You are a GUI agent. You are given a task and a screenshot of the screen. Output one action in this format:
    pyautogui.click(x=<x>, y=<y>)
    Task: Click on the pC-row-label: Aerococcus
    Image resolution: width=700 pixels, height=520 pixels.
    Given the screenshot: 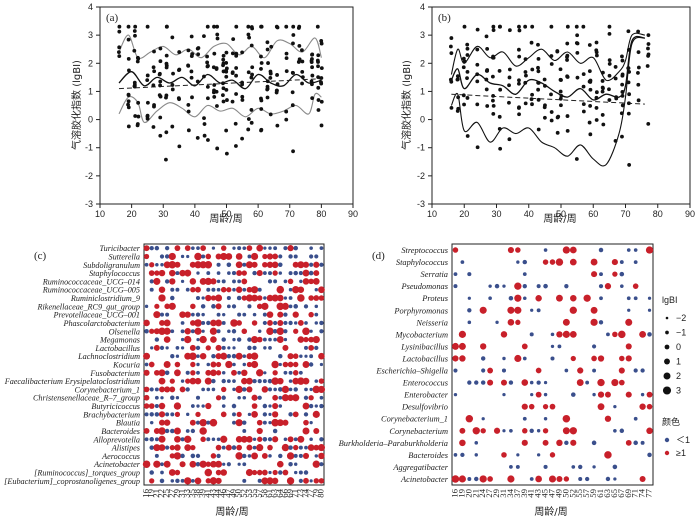 What is the action you would take?
    pyautogui.click(x=120, y=456)
    